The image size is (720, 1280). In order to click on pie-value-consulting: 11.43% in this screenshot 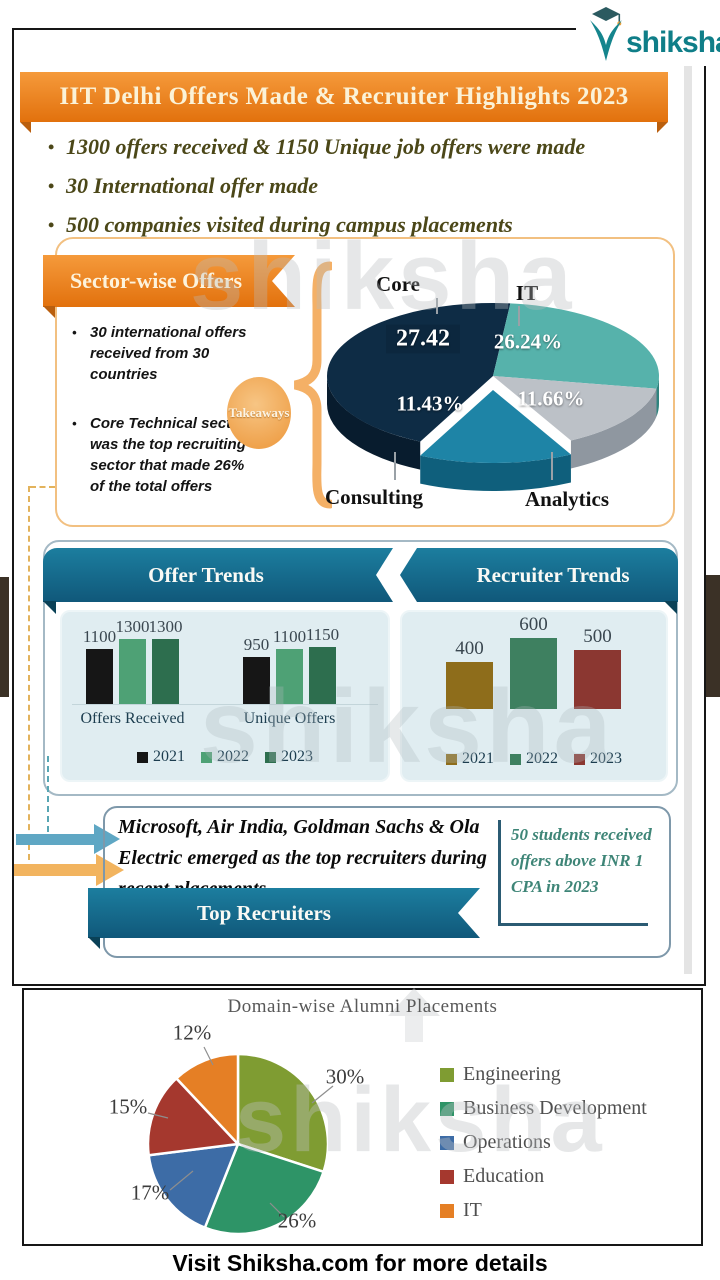, I will do `click(430, 403)`.